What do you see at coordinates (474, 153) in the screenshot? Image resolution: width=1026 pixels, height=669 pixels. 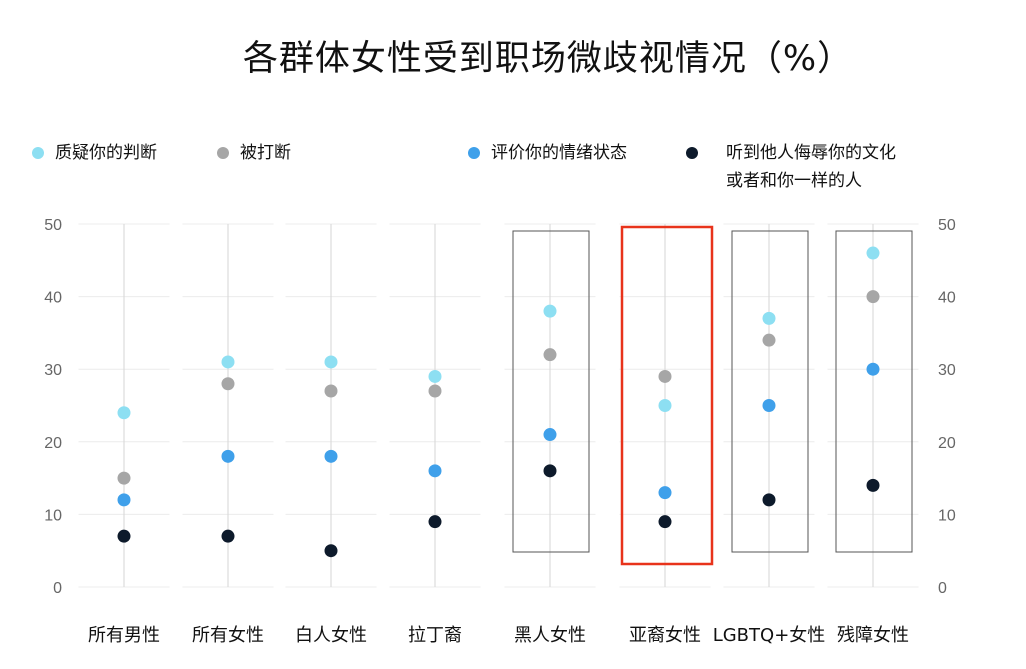 I see `legend-marker-emotional-state` at bounding box center [474, 153].